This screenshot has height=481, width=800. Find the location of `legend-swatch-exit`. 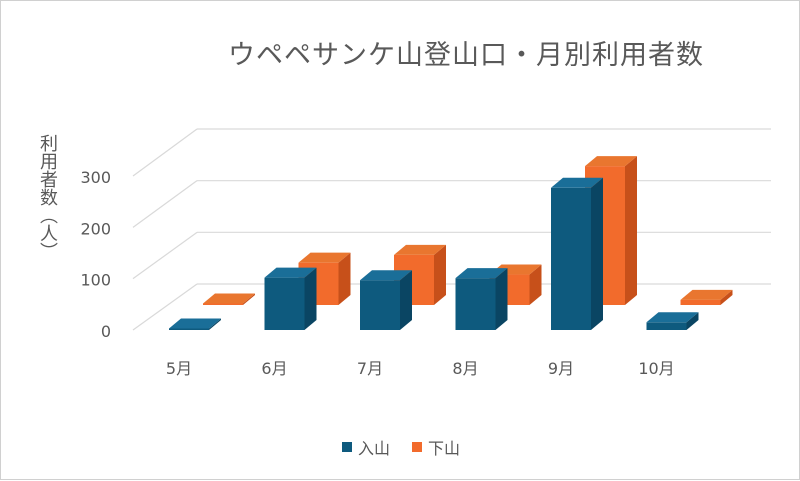

legend-swatch-exit is located at coordinates (417, 447).